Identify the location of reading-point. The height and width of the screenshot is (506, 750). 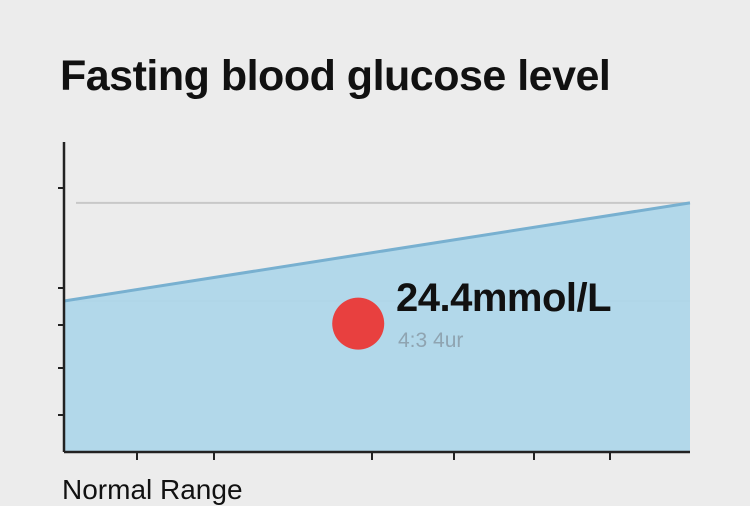
(358, 323).